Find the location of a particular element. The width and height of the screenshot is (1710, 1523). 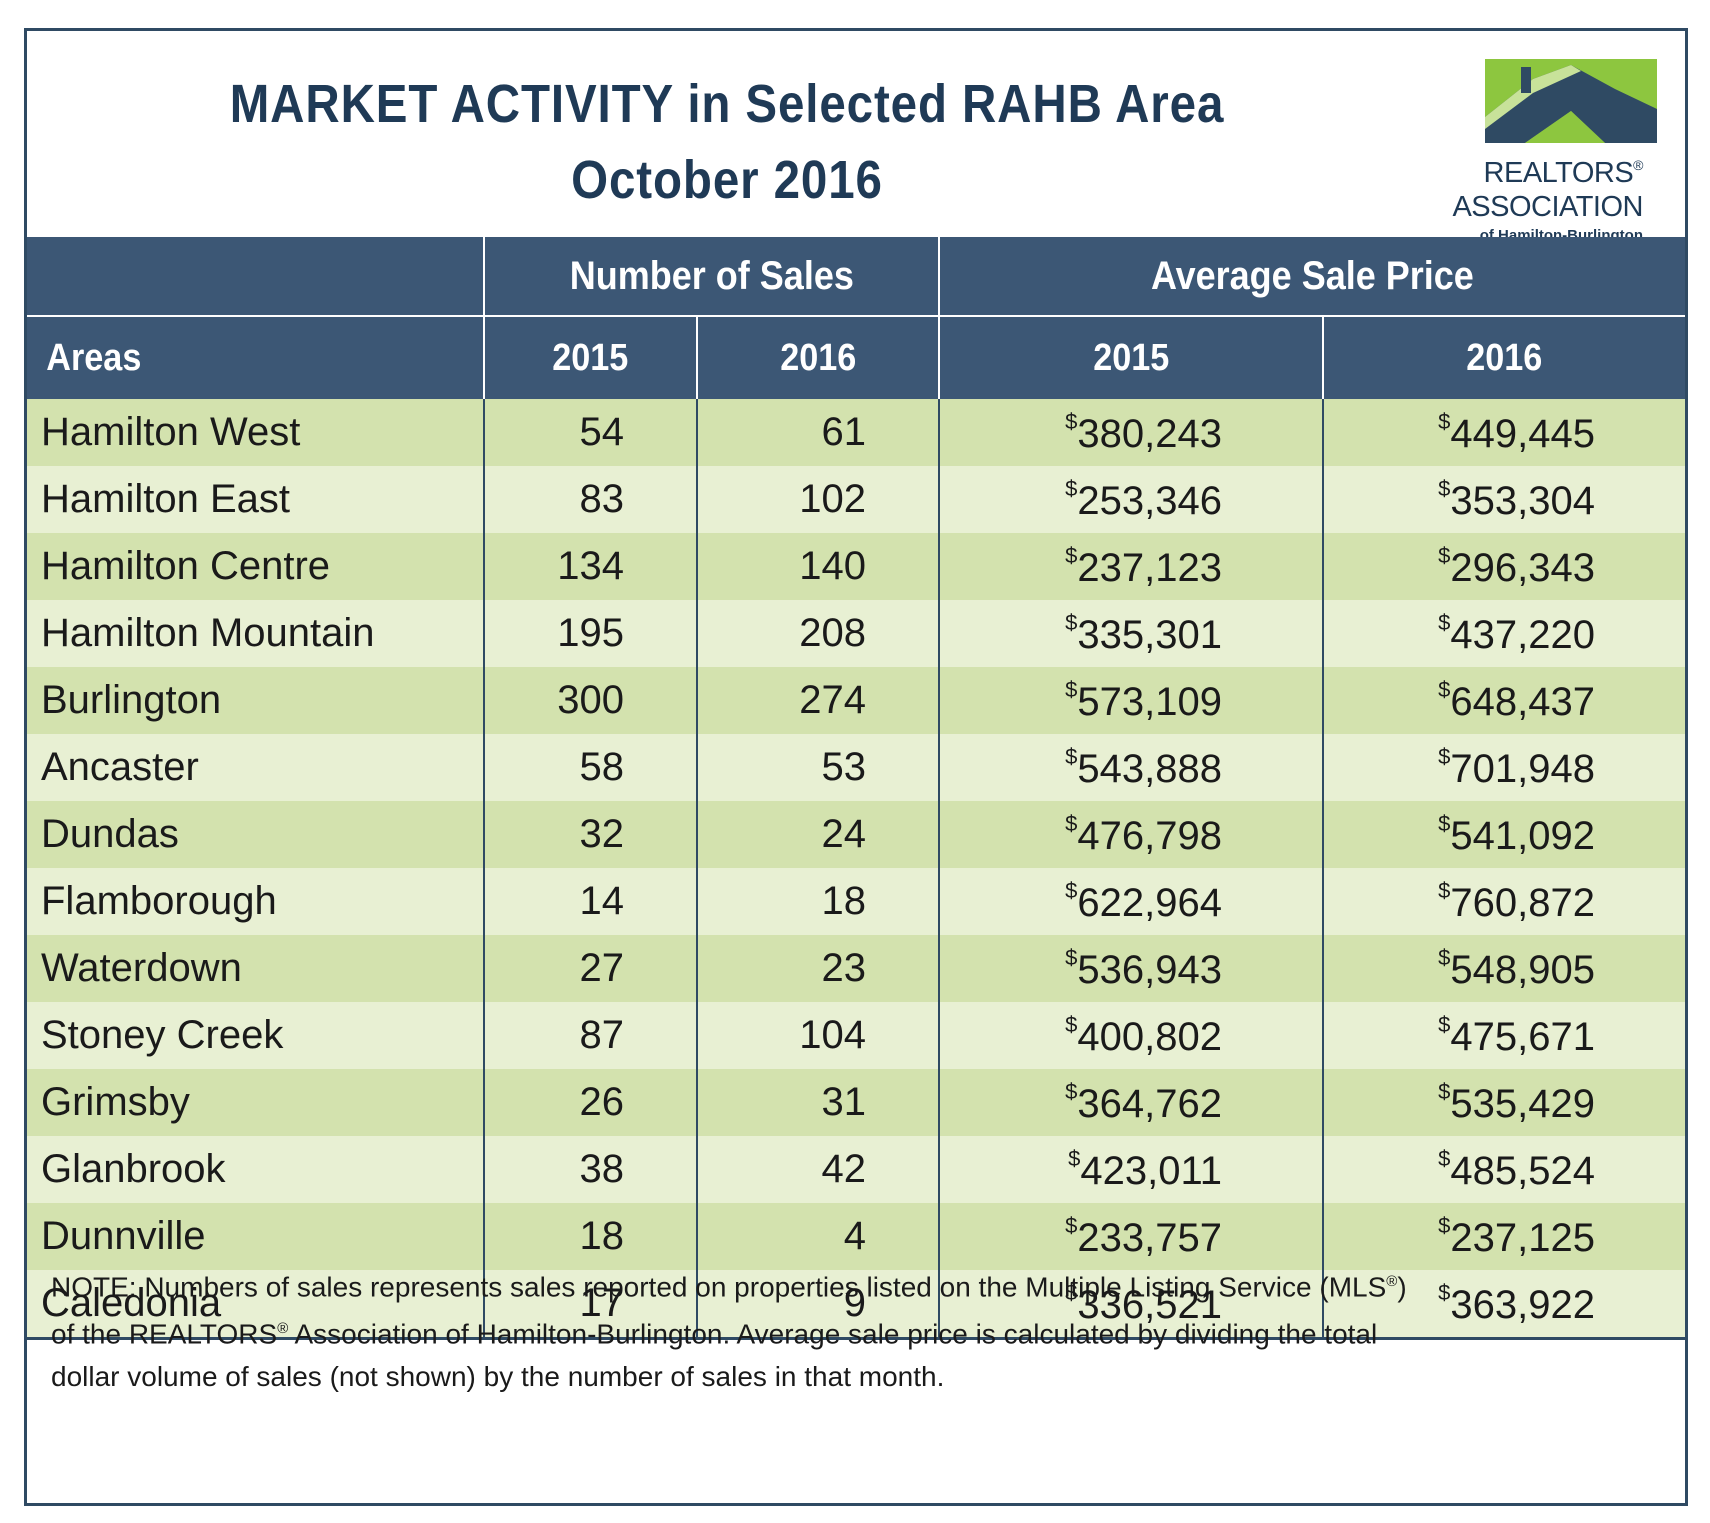

price-value: 233,757 is located at coordinates (1149, 1237).